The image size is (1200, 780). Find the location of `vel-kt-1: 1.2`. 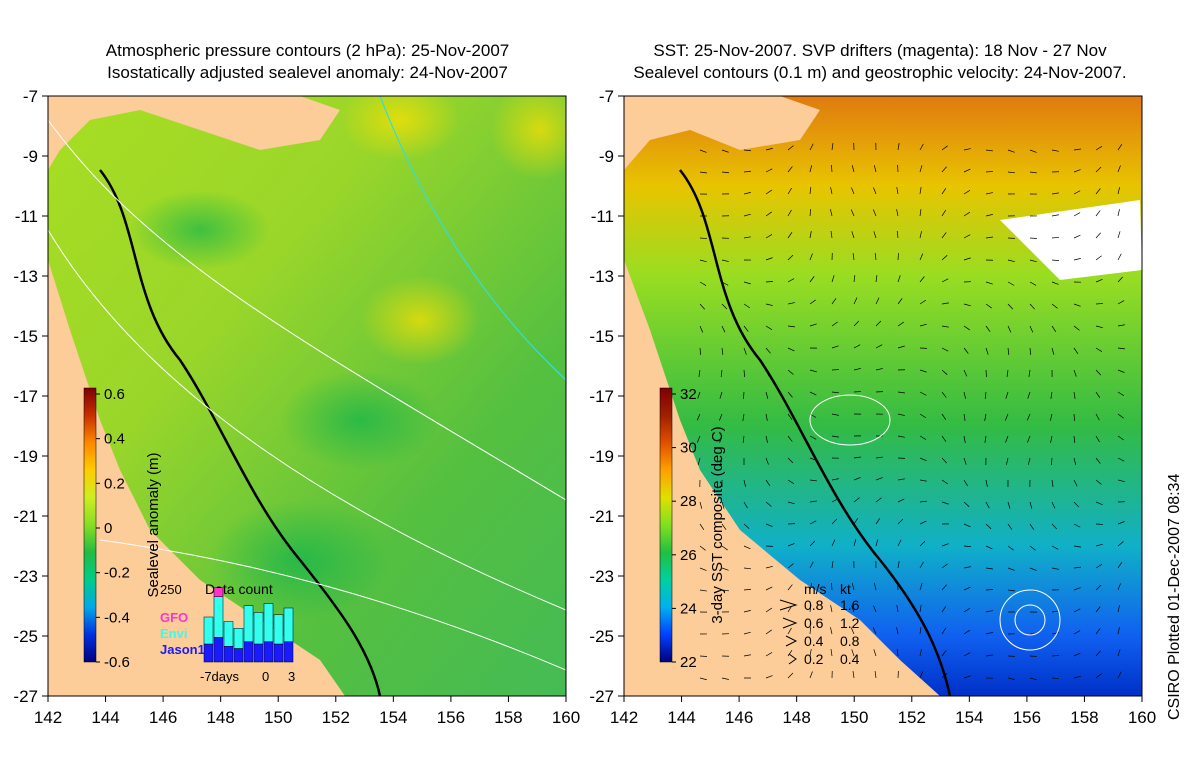

vel-kt-1: 1.2 is located at coordinates (850, 623).